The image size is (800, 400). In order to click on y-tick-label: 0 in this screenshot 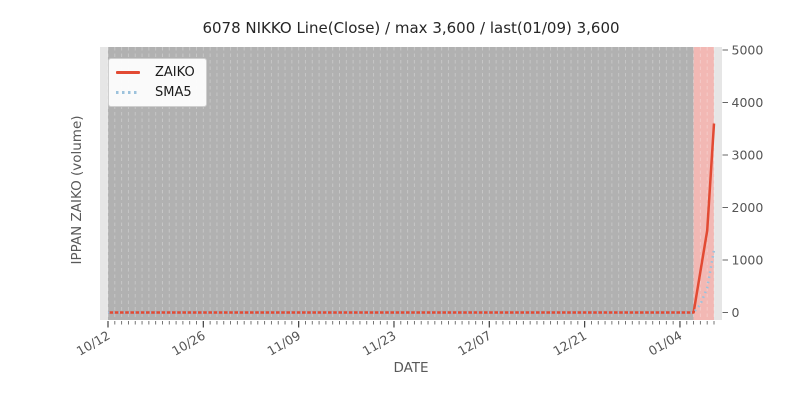, I will do `click(736, 312)`.